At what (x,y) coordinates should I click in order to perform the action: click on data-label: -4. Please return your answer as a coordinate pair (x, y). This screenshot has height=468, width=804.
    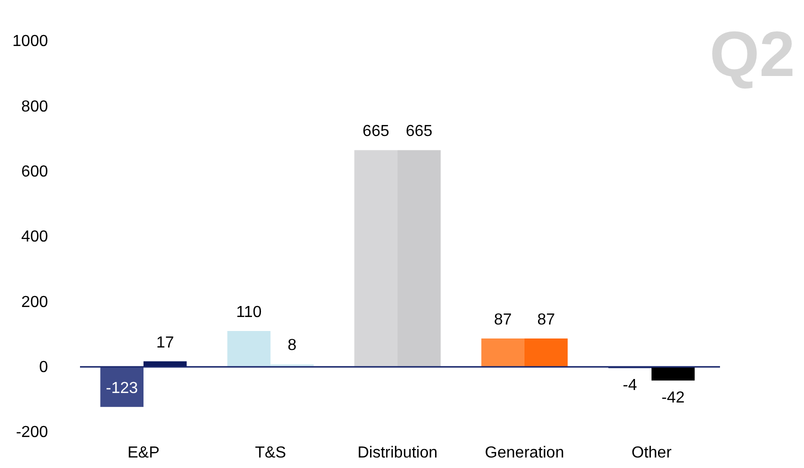
    Looking at the image, I should click on (630, 385).